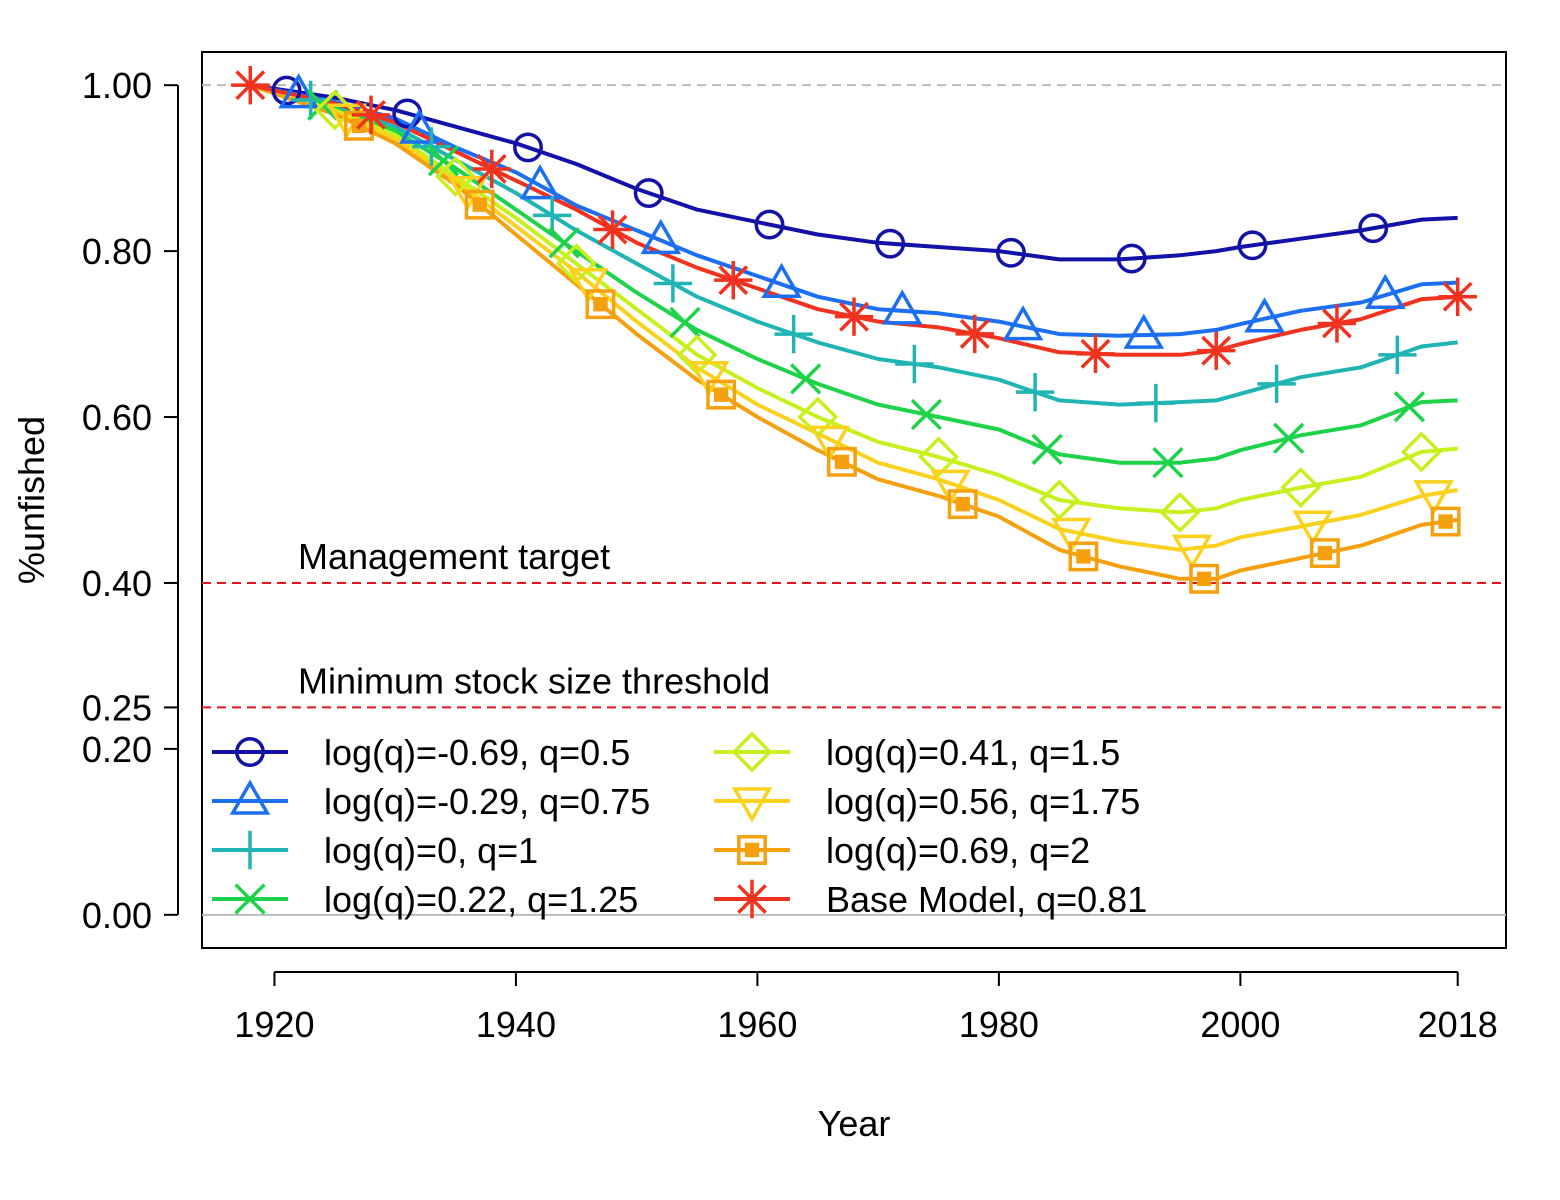 This screenshot has width=1560, height=1200. I want to click on legend-item: log(q)=0.69, q=2, so click(902, 850).